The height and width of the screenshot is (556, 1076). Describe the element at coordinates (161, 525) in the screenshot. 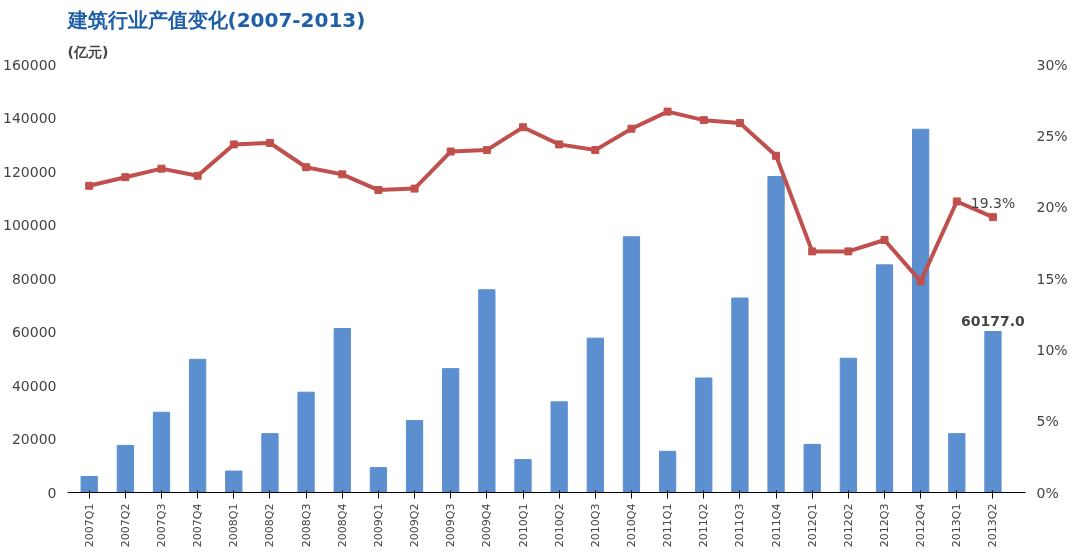

I see `x-tick-label: 2007Q3` at that location.